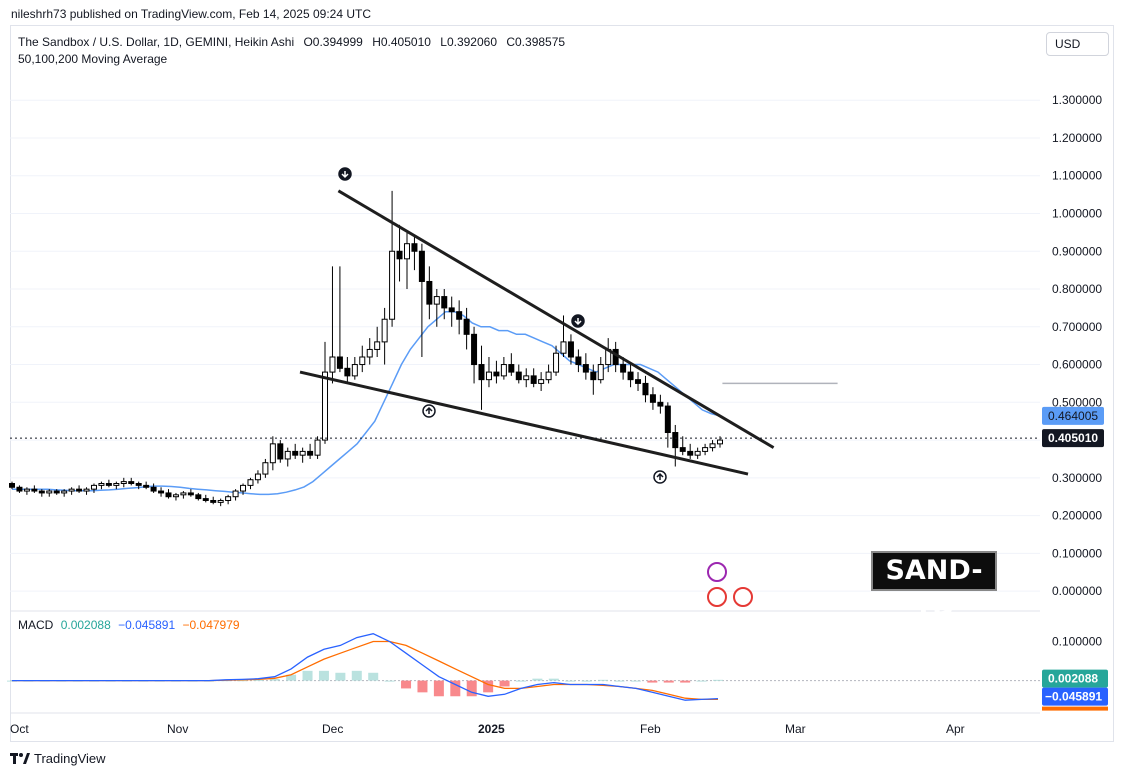  What do you see at coordinates (1077, 289) in the screenshot?
I see `price-tick-label: 0.800000` at bounding box center [1077, 289].